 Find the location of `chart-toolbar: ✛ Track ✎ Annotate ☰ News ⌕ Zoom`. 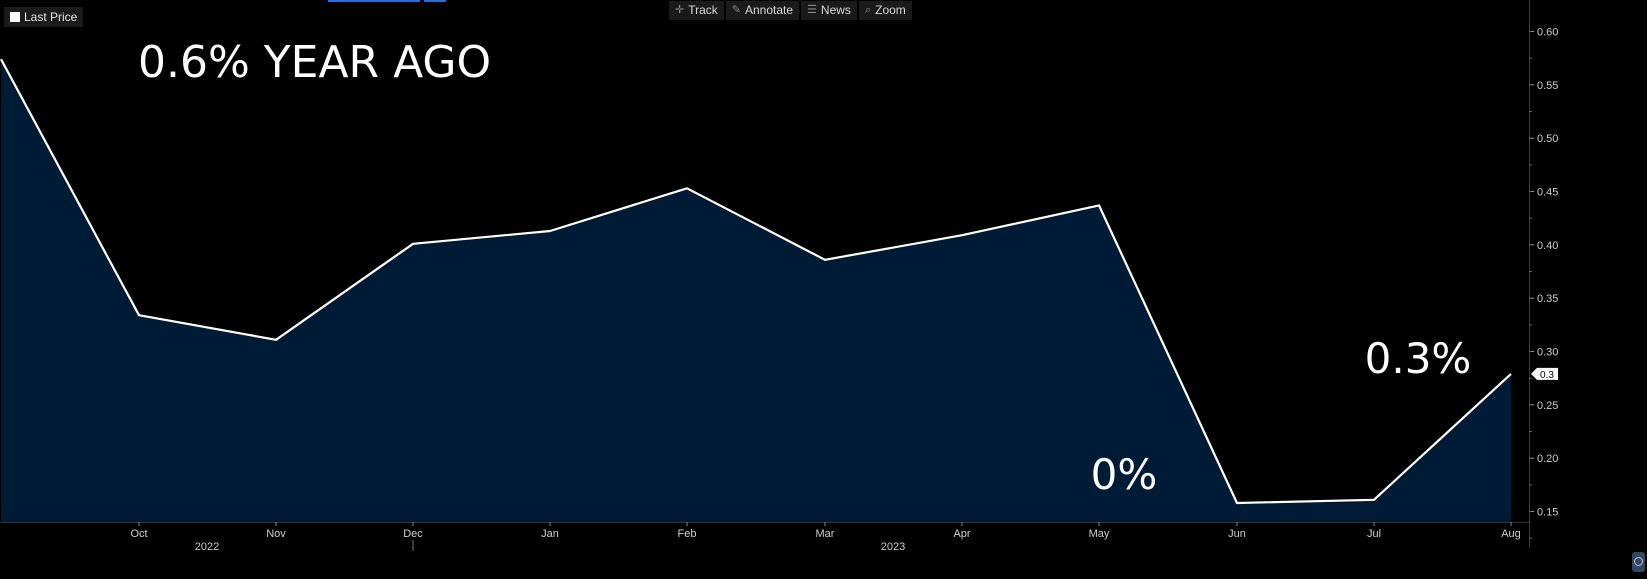

chart-toolbar: ✛ Track ✎ Annotate ☰ News ⌕ Zoom is located at coordinates (790, 10).